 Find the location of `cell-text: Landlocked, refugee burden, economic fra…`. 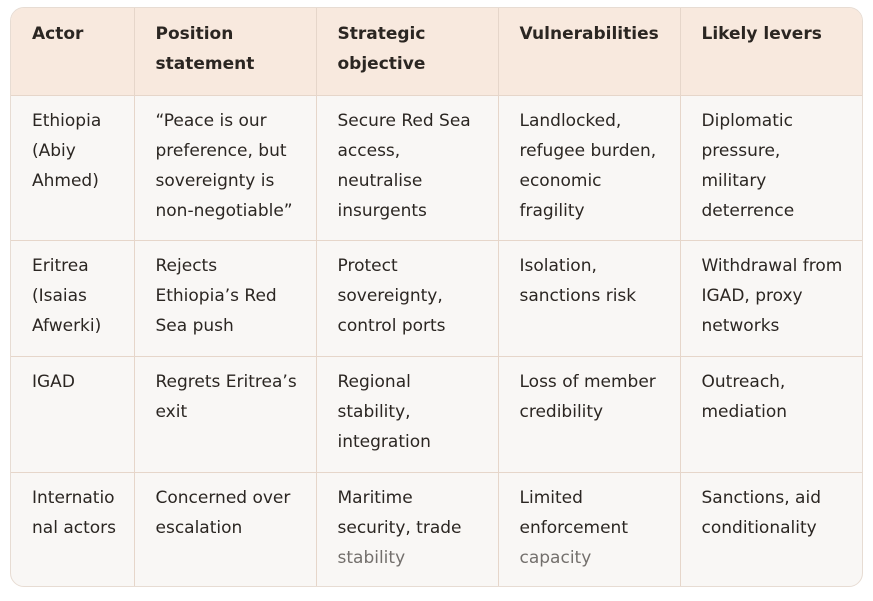

cell-text: Landlocked, refugee burden, economic fra… is located at coordinates (588, 165).